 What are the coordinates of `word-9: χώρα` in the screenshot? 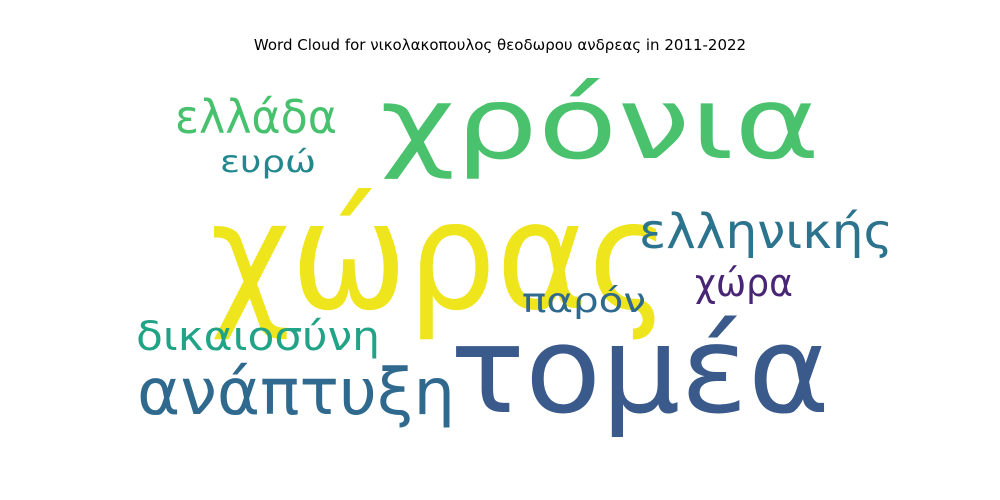 It's located at (744, 283).